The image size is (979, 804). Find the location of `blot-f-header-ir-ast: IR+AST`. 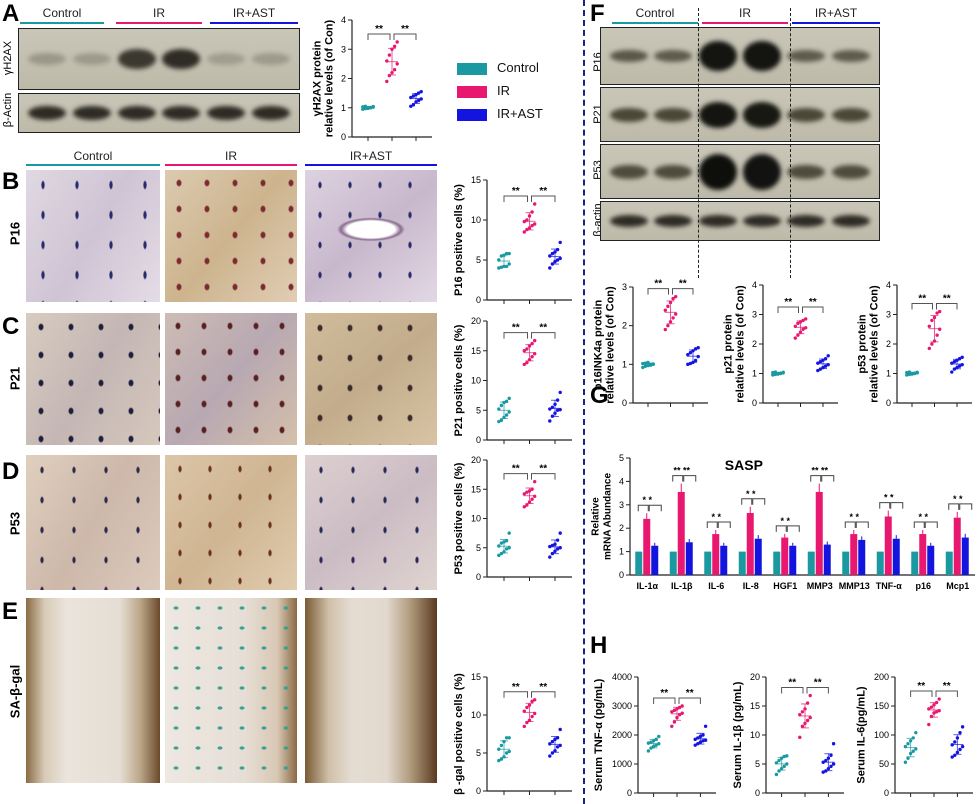

blot-f-header-ir-ast: IR+AST is located at coordinates (836, 13).